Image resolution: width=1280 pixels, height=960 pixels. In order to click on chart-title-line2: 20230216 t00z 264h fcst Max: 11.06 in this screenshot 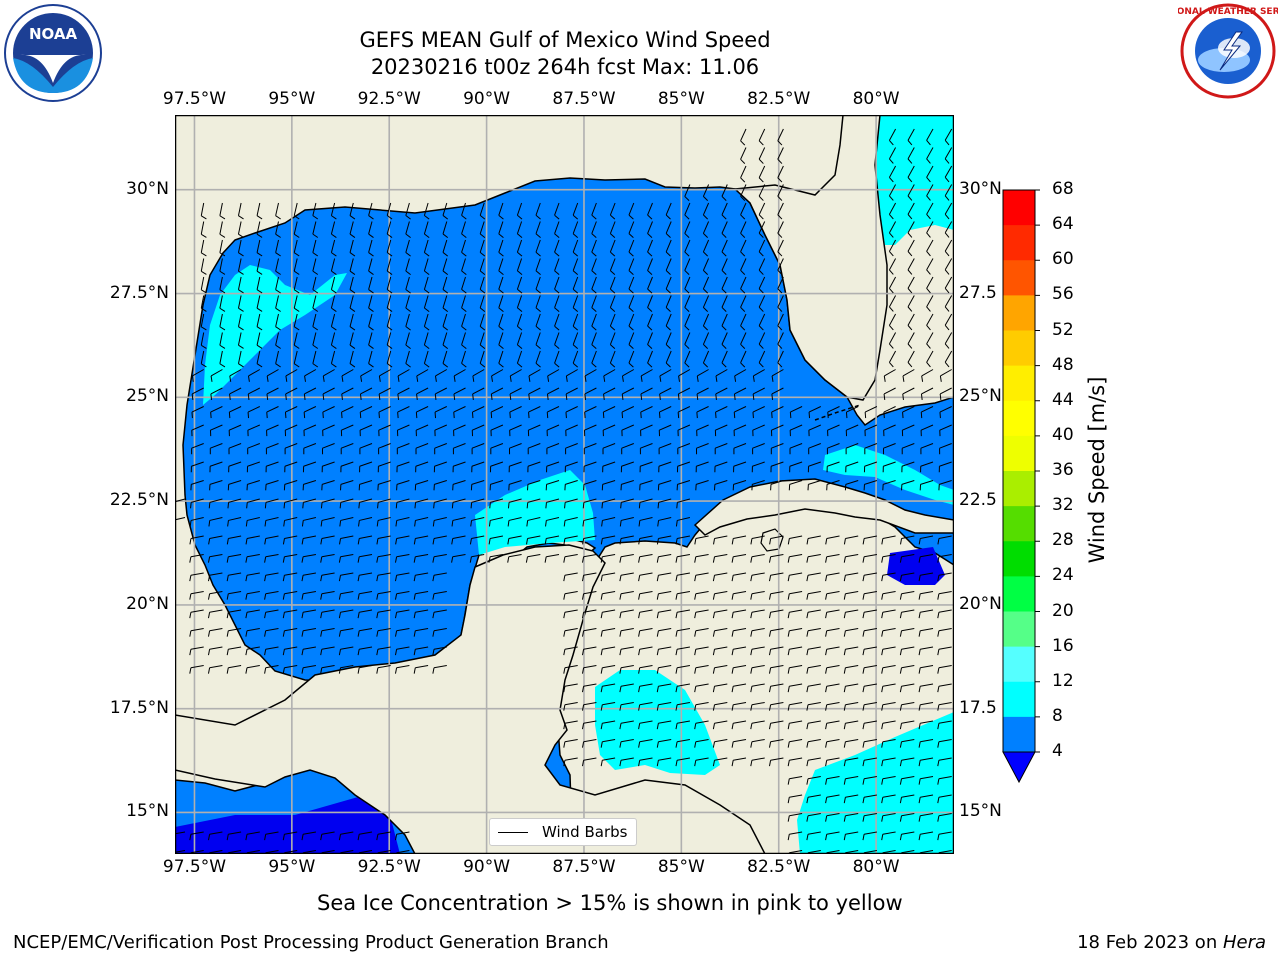, I will do `click(565, 67)`.